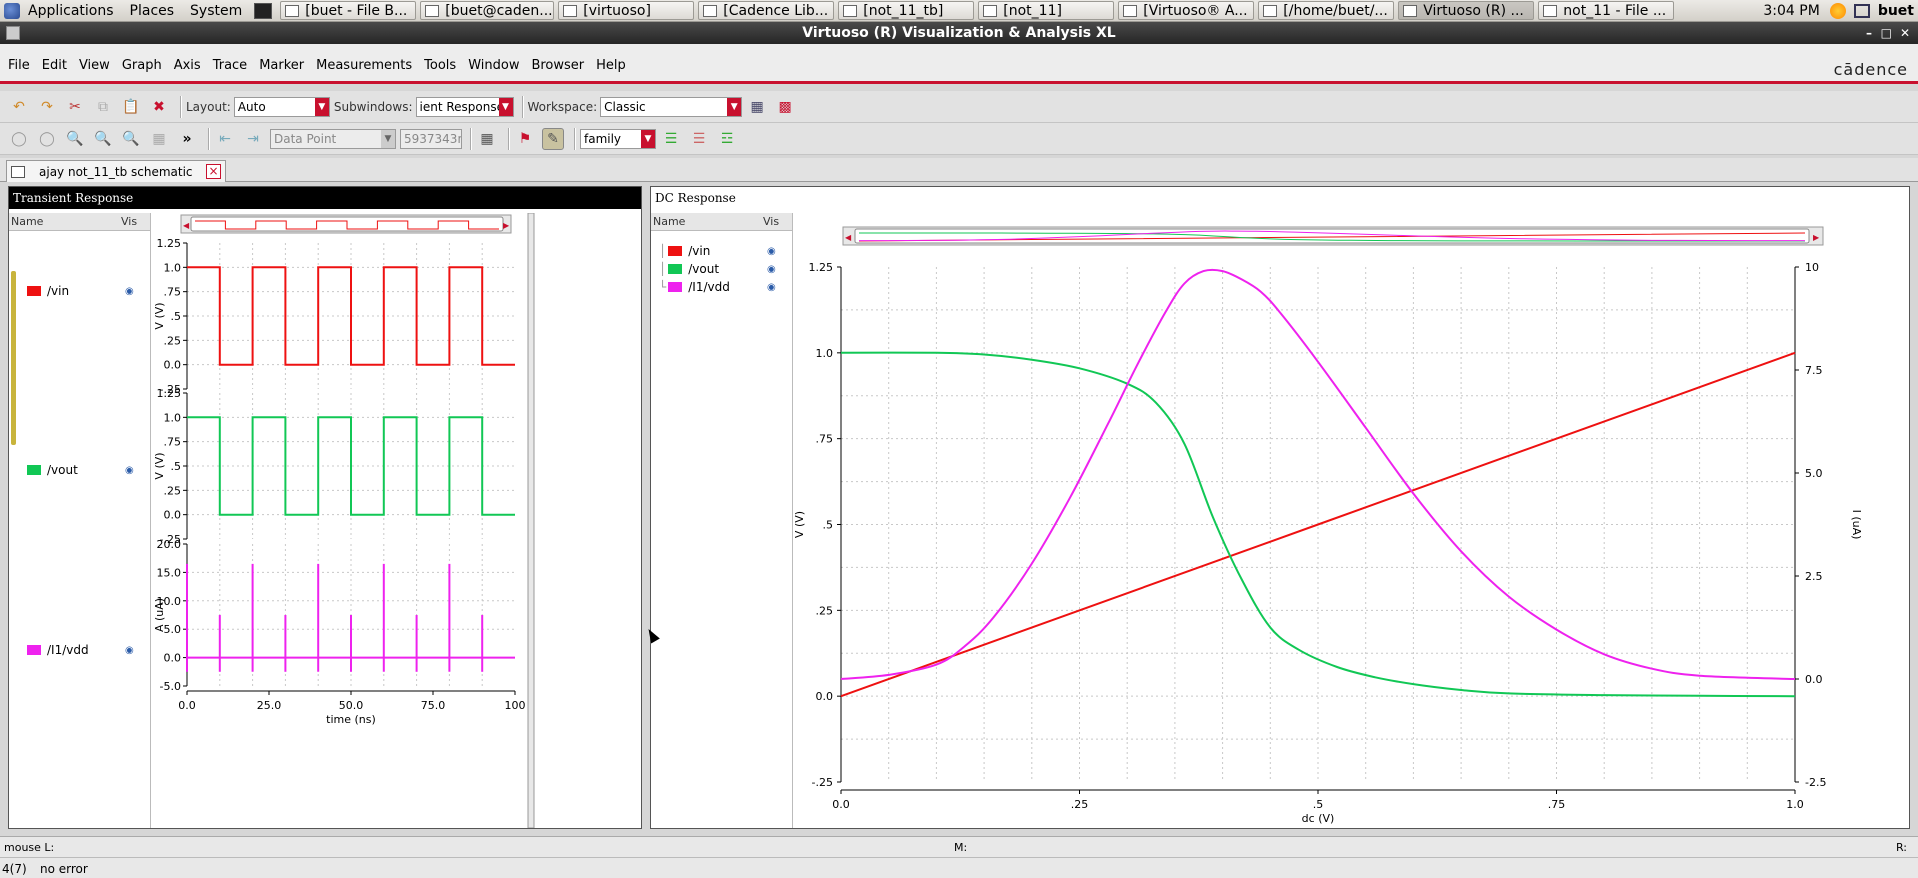 This screenshot has height=878, width=1918. I want to click on menu-file: File, so click(19, 65).